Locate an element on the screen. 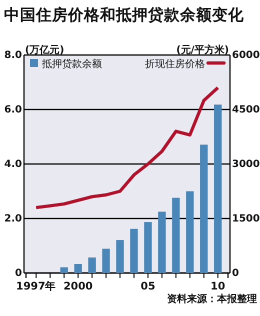 The height and width of the screenshot is (316, 260). text: 折现住房价格 is located at coordinates (175, 64).